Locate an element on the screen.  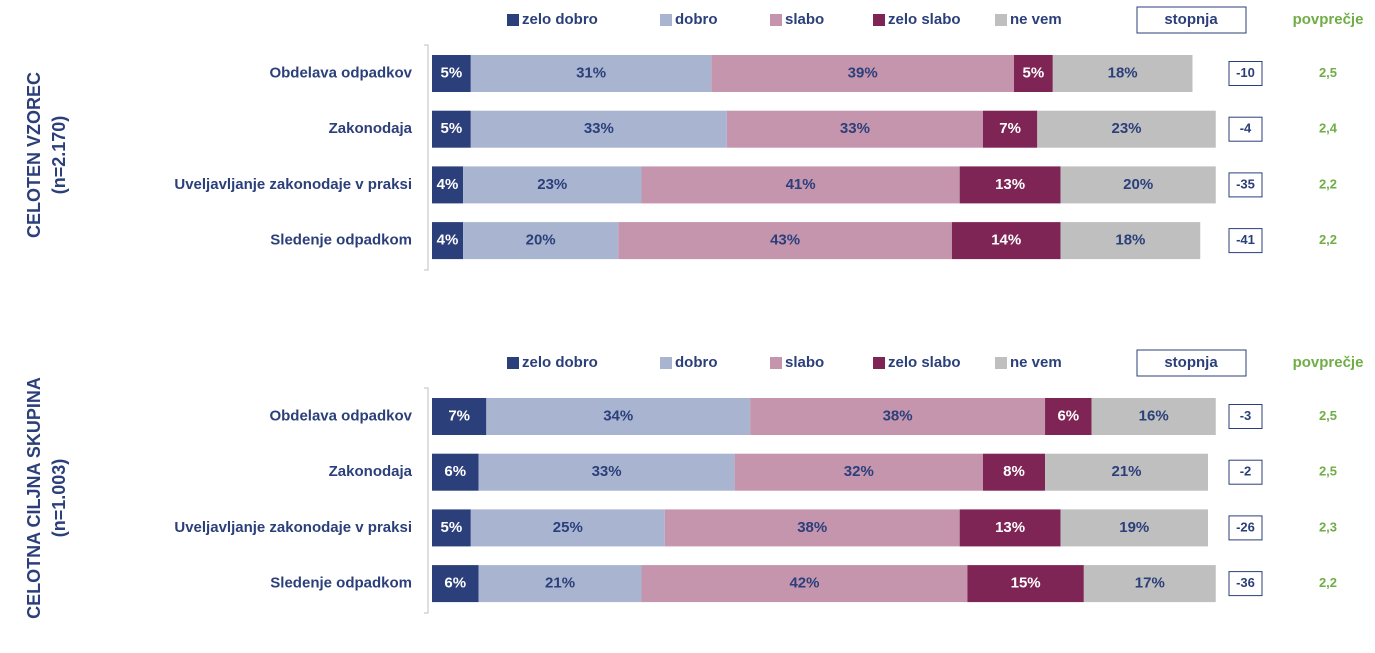
category-label: Zakonodaja is located at coordinates (371, 471).